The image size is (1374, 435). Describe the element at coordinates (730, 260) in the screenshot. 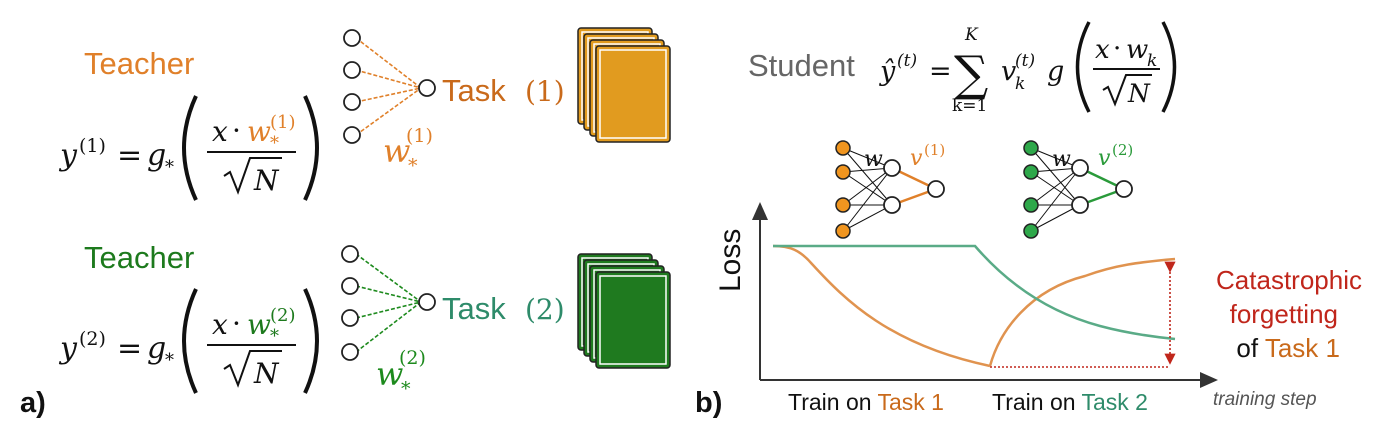

I see `y-axis-label: Loss` at that location.